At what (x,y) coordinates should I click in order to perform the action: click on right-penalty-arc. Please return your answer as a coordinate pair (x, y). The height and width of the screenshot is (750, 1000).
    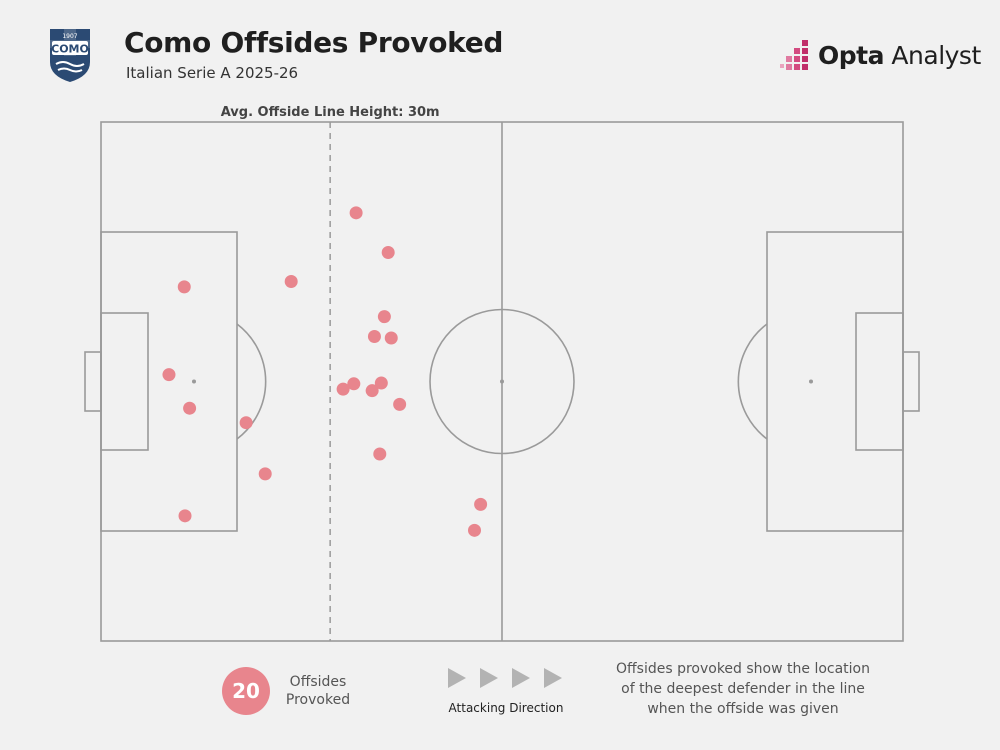
    Looking at the image, I should click on (752, 381).